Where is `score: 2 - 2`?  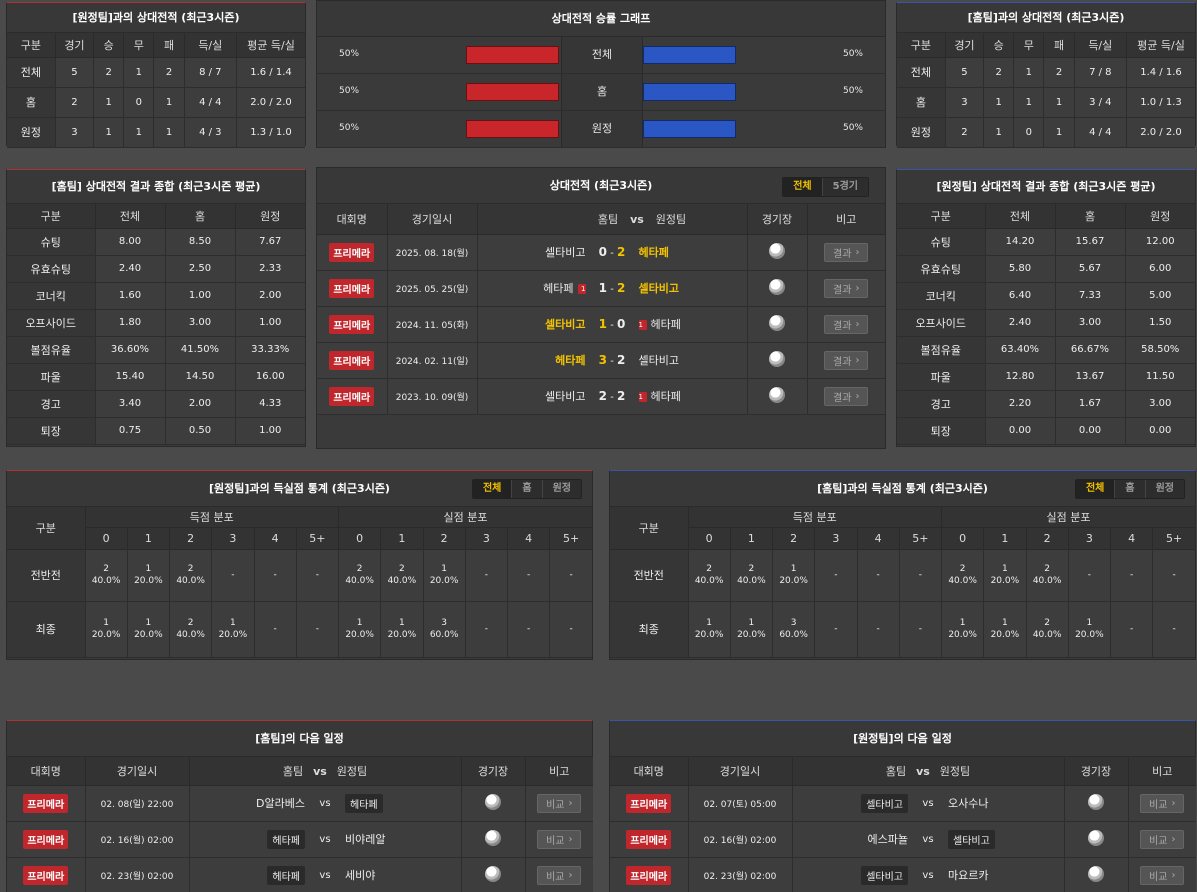 score: 2 - 2 is located at coordinates (612, 396).